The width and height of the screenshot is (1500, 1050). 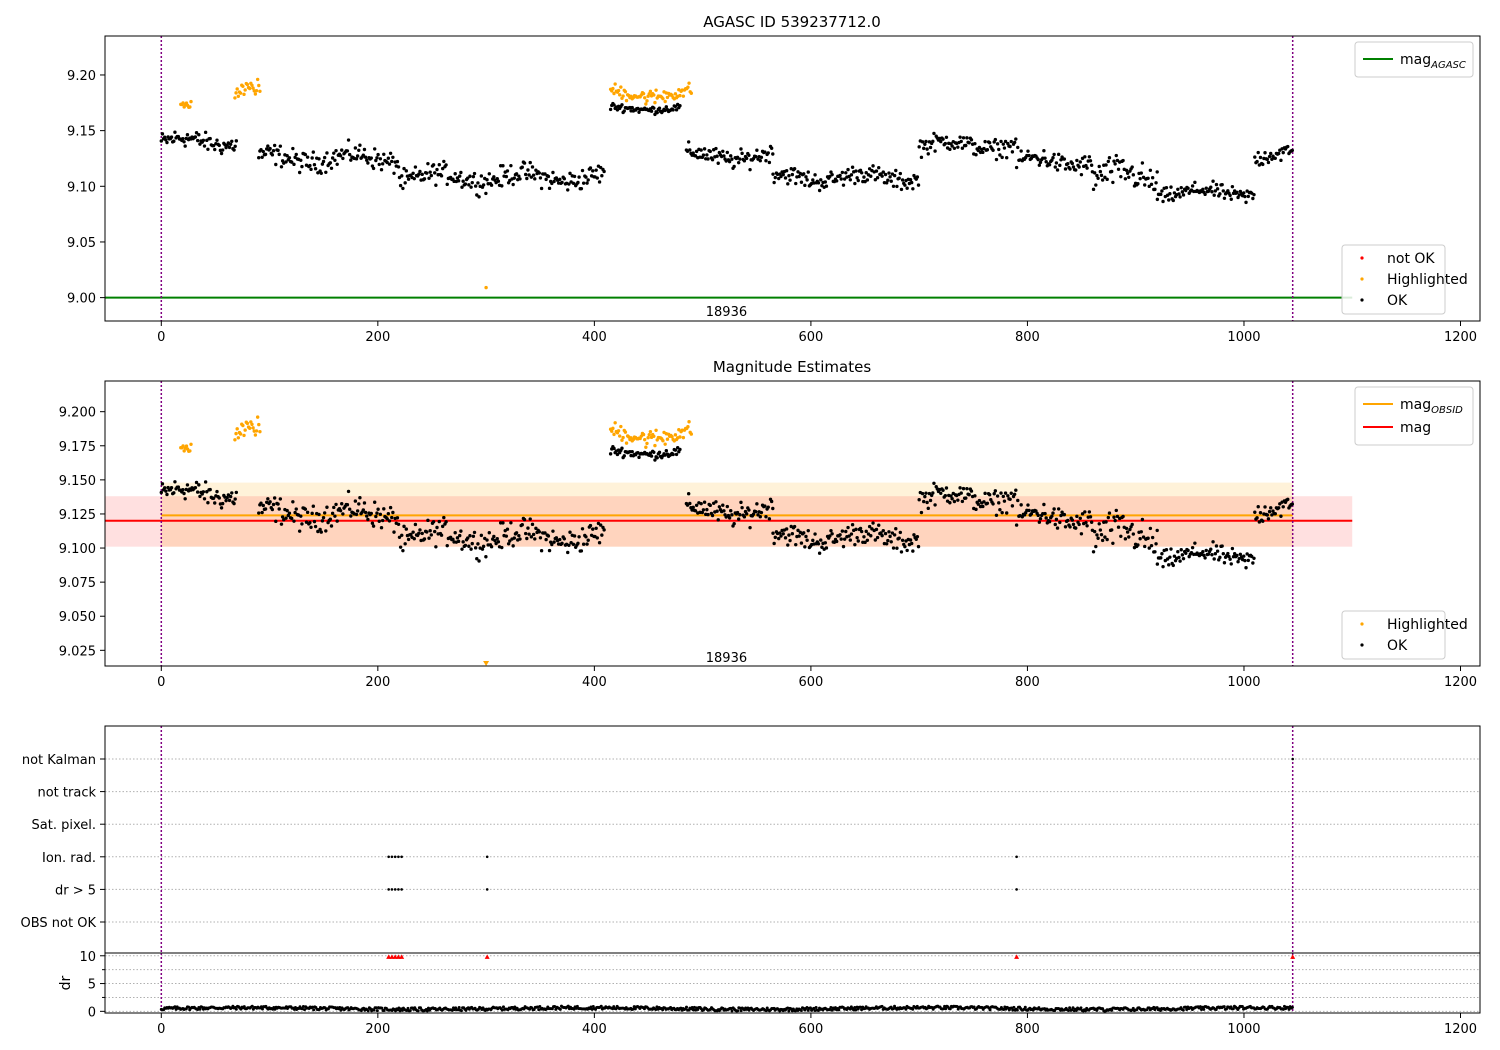 I want to click on y-tick-label: 9.125, so click(x=77, y=515).